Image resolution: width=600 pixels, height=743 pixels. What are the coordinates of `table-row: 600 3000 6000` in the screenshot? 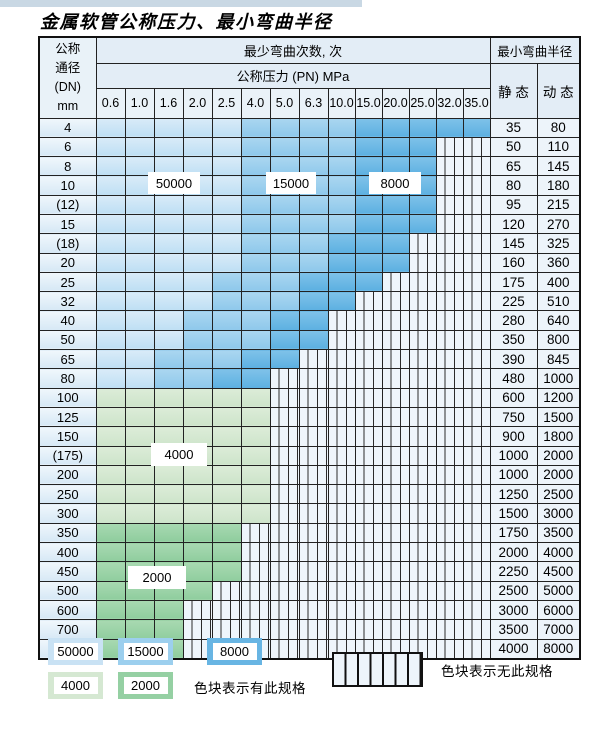 It's located at (309, 610).